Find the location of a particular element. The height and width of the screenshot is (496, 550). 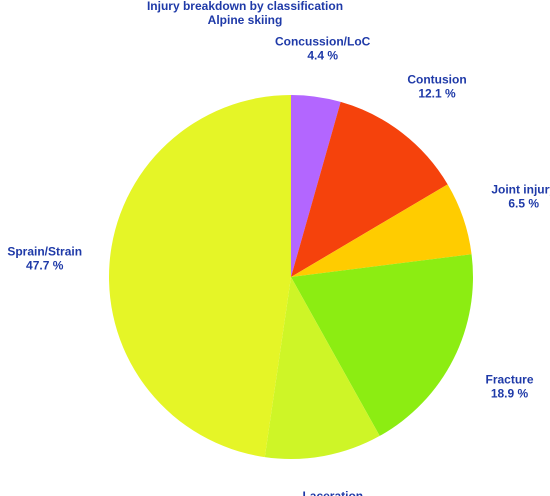

chart-title: Injury breakdown by classification is located at coordinates (245, 6).